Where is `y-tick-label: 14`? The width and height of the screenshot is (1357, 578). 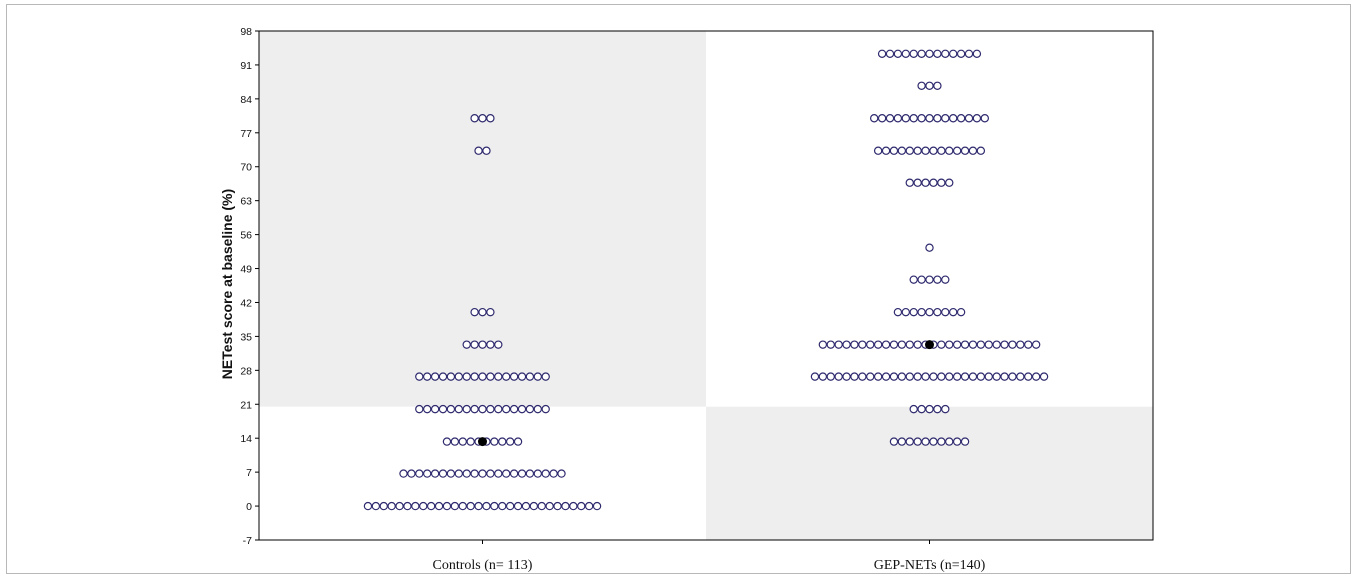
y-tick-label: 14 is located at coordinates (246, 439).